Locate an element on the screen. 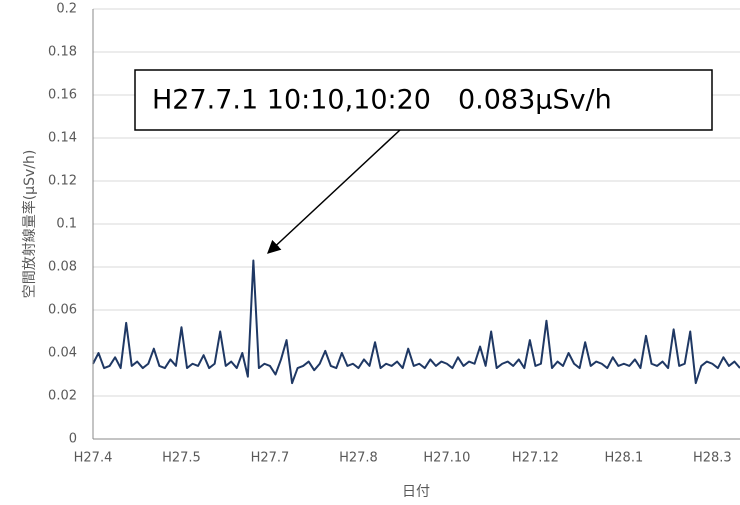 This screenshot has width=740, height=505. y-tick-label: 0.2 is located at coordinates (66, 9).